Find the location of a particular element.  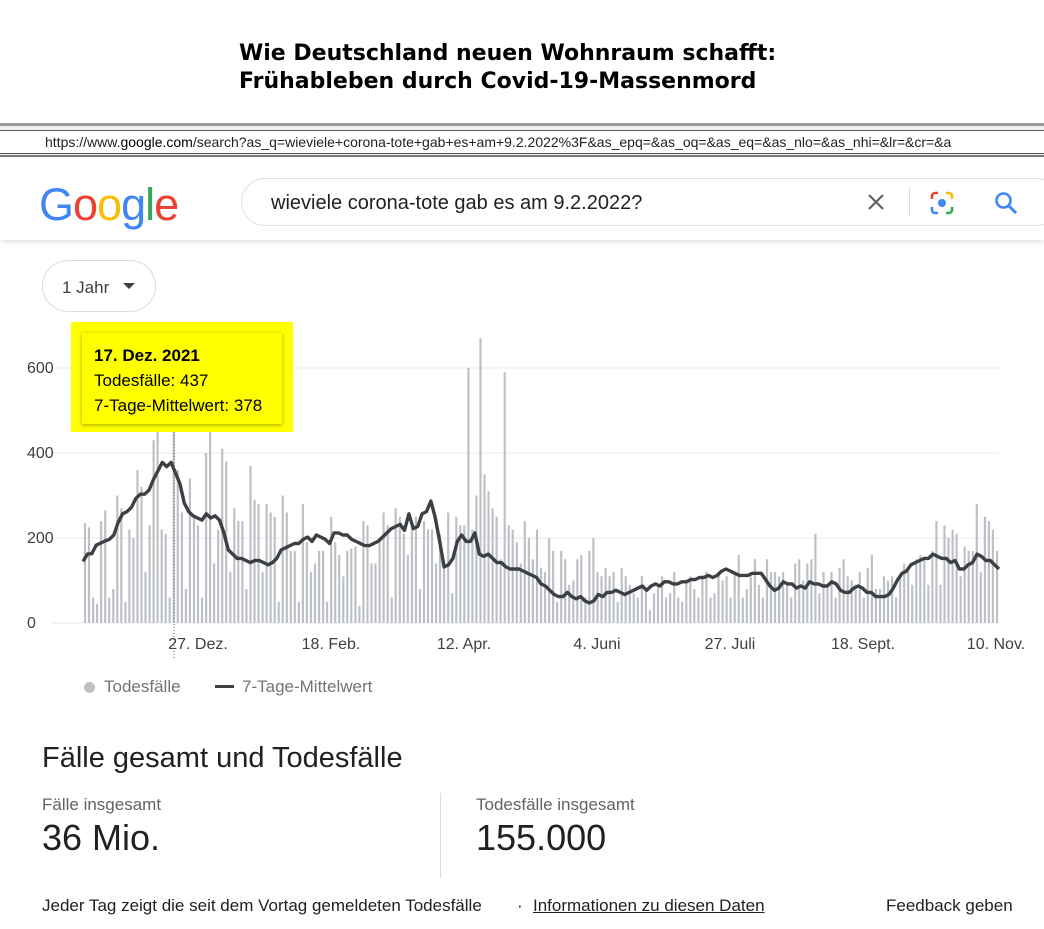

tooltip-card is located at coordinates (182, 378).